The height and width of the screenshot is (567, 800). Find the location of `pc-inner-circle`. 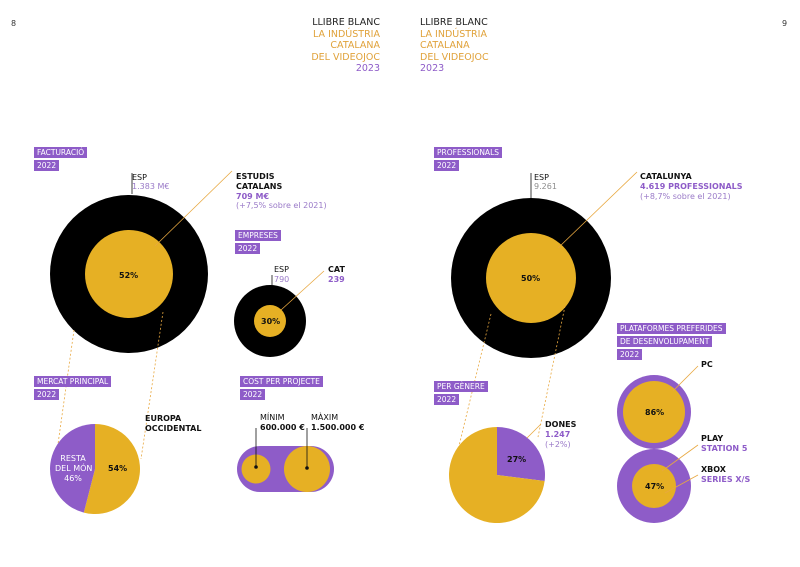

pc-inner-circle is located at coordinates (654, 412).